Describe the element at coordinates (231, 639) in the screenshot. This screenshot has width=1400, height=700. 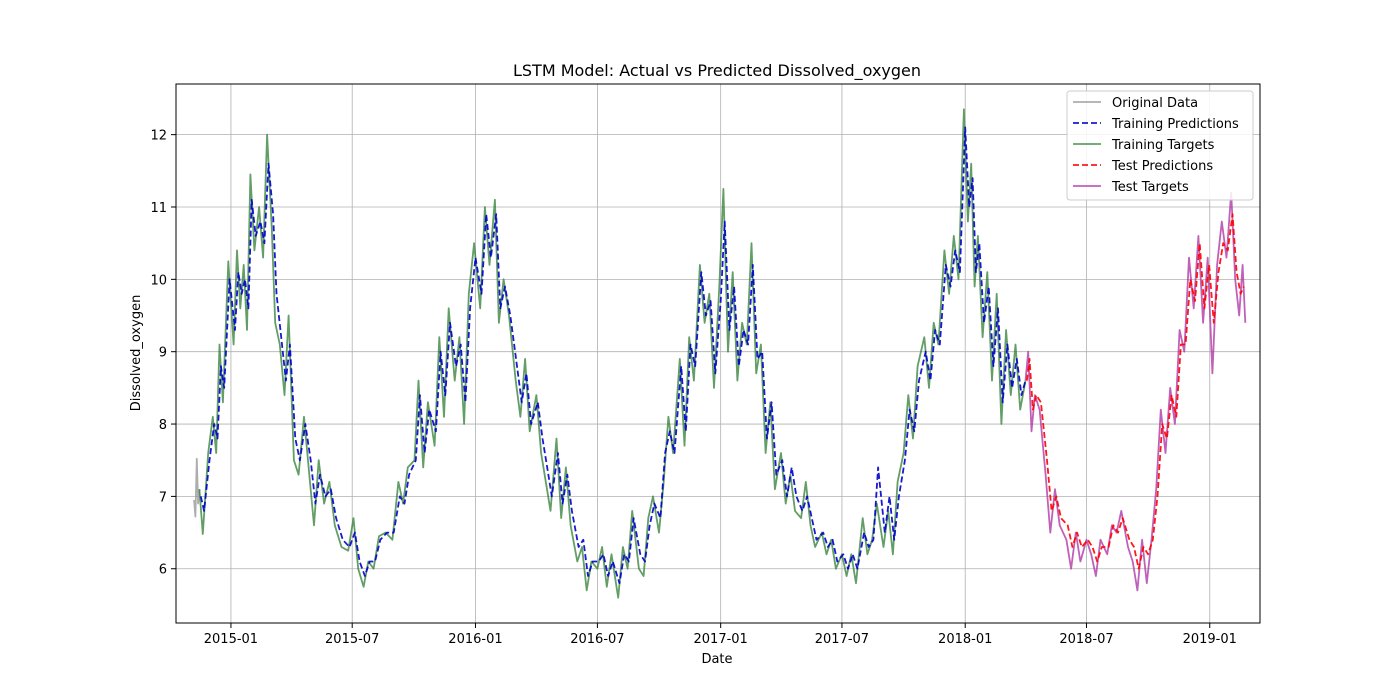
I see `x-tick-label: 2015-01` at that location.